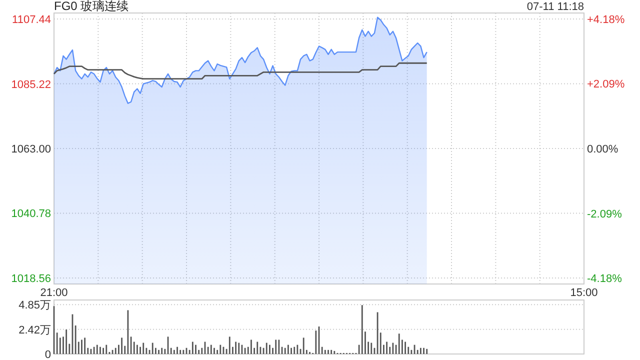 The width and height of the screenshot is (640, 360). What do you see at coordinates (34, 306) in the screenshot?
I see `y-tick-label: 4.85万` at bounding box center [34, 306].